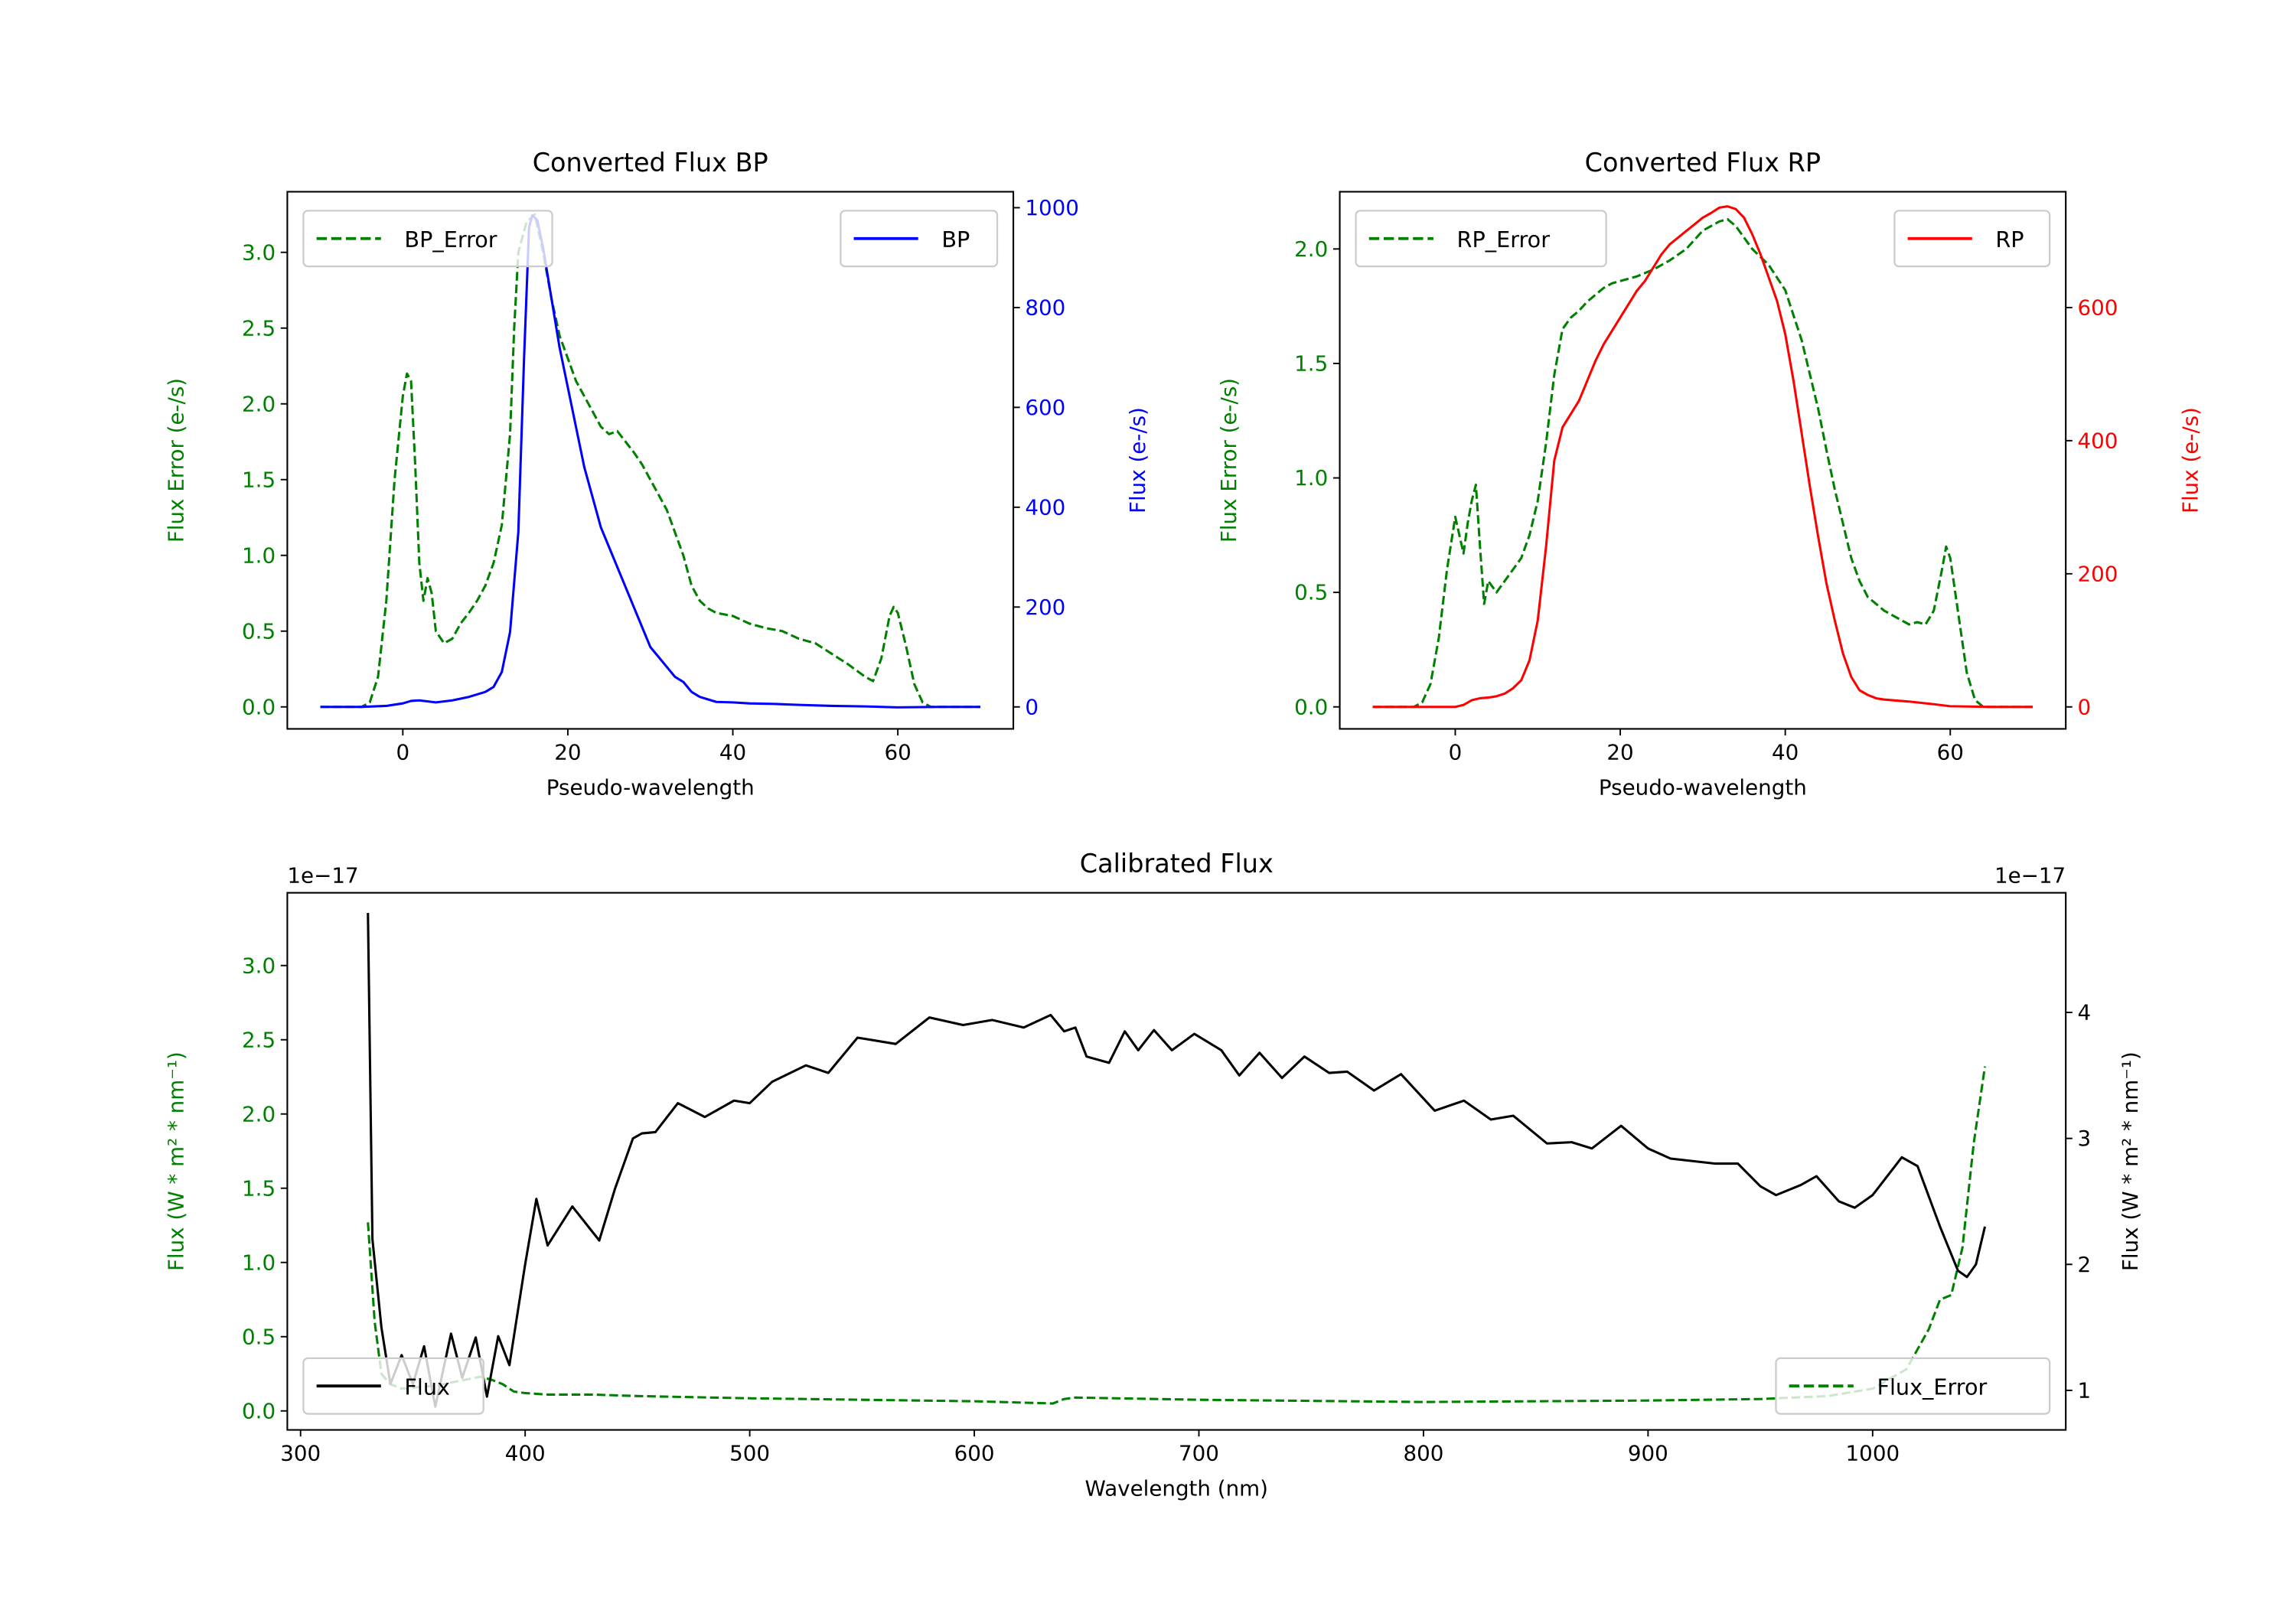  I want to click on series-line-flux-error, so click(1177, 1235).